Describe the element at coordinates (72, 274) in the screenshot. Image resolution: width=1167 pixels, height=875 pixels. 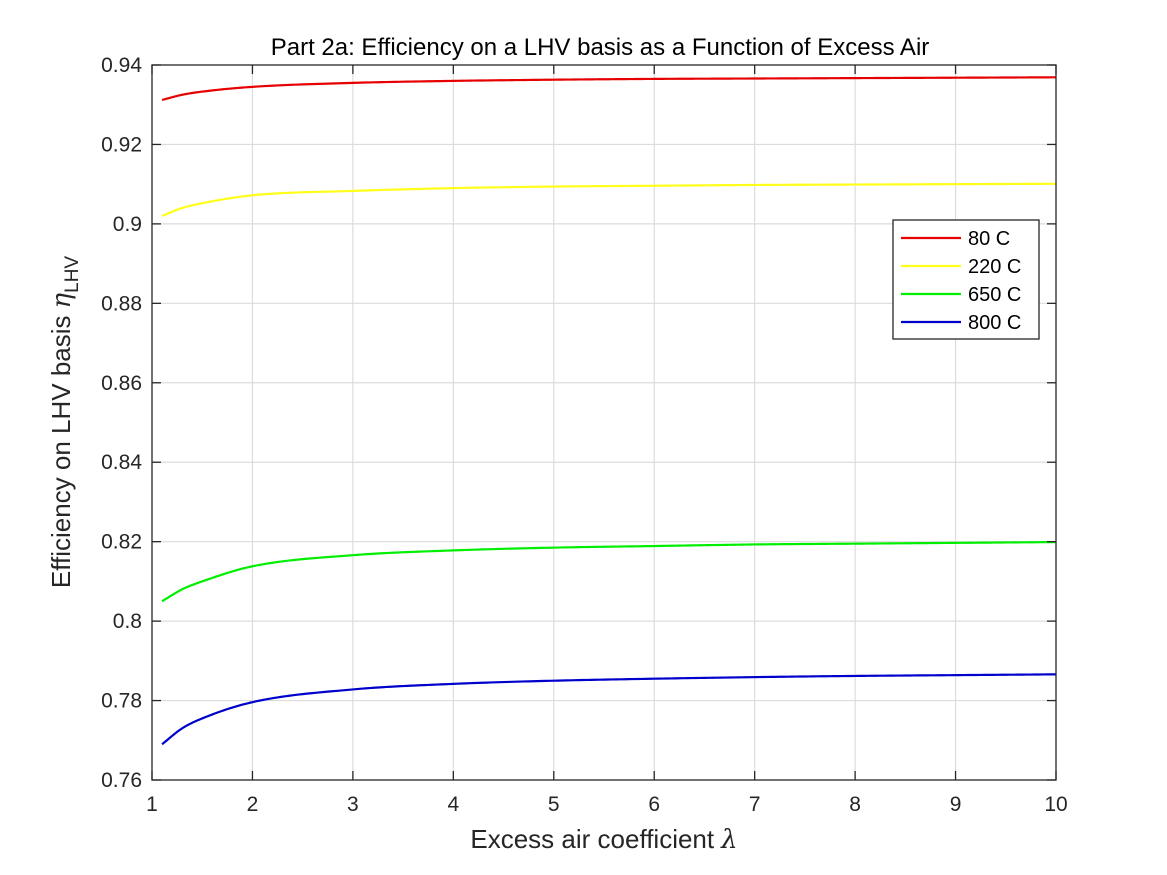
I see `y-axis-label-subscript: LHV` at that location.